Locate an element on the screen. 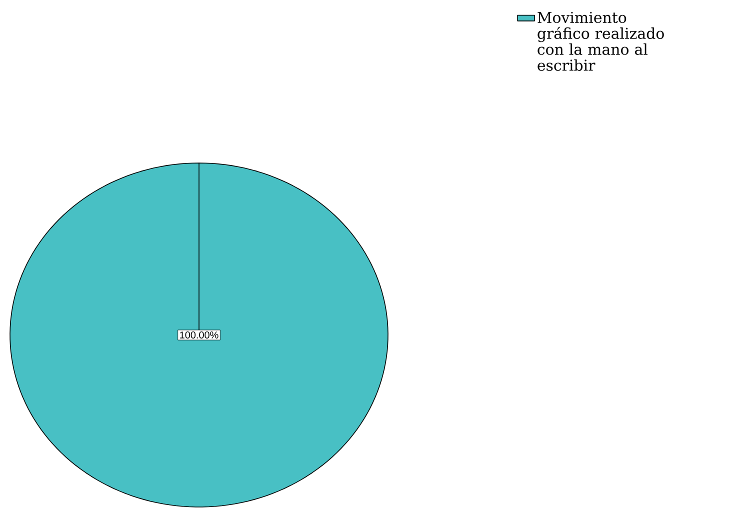 The width and height of the screenshot is (729, 511). data-label: 100.00% is located at coordinates (199, 335).